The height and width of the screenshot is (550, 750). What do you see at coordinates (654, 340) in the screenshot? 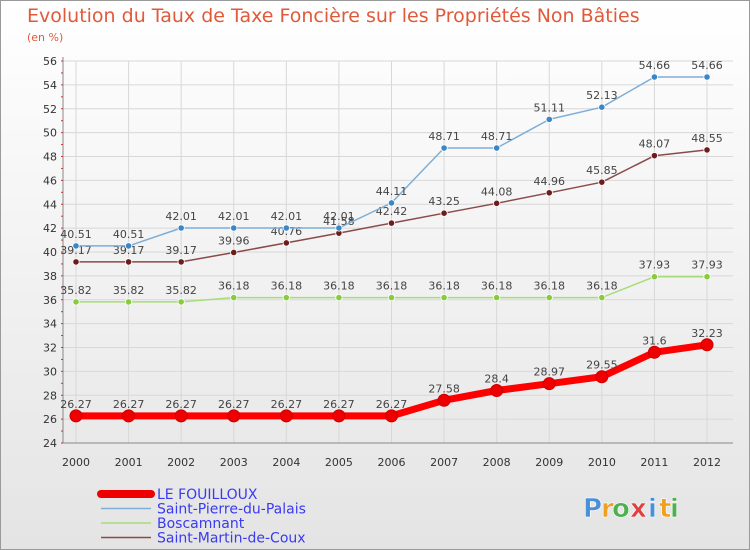
I see `data-label-0-11: 31.6` at bounding box center [654, 340].